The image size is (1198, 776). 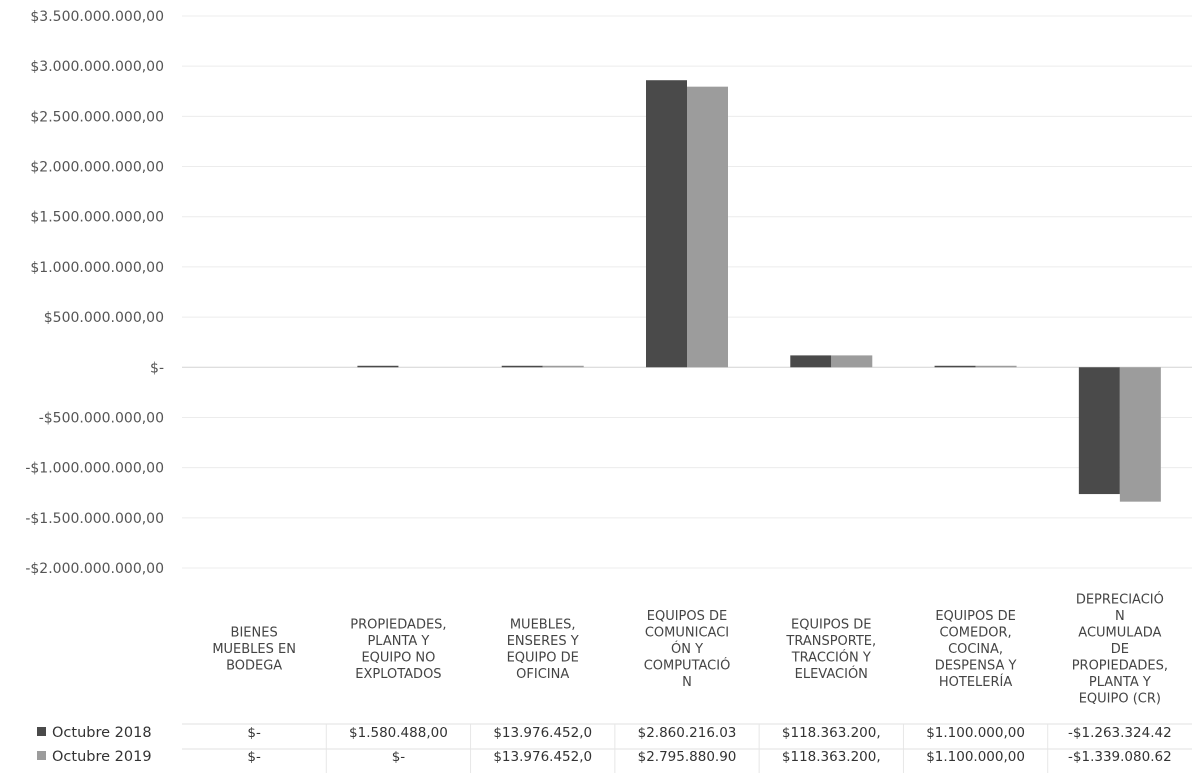 I want to click on table-cell: $1.580.488,00, so click(x=398, y=733).